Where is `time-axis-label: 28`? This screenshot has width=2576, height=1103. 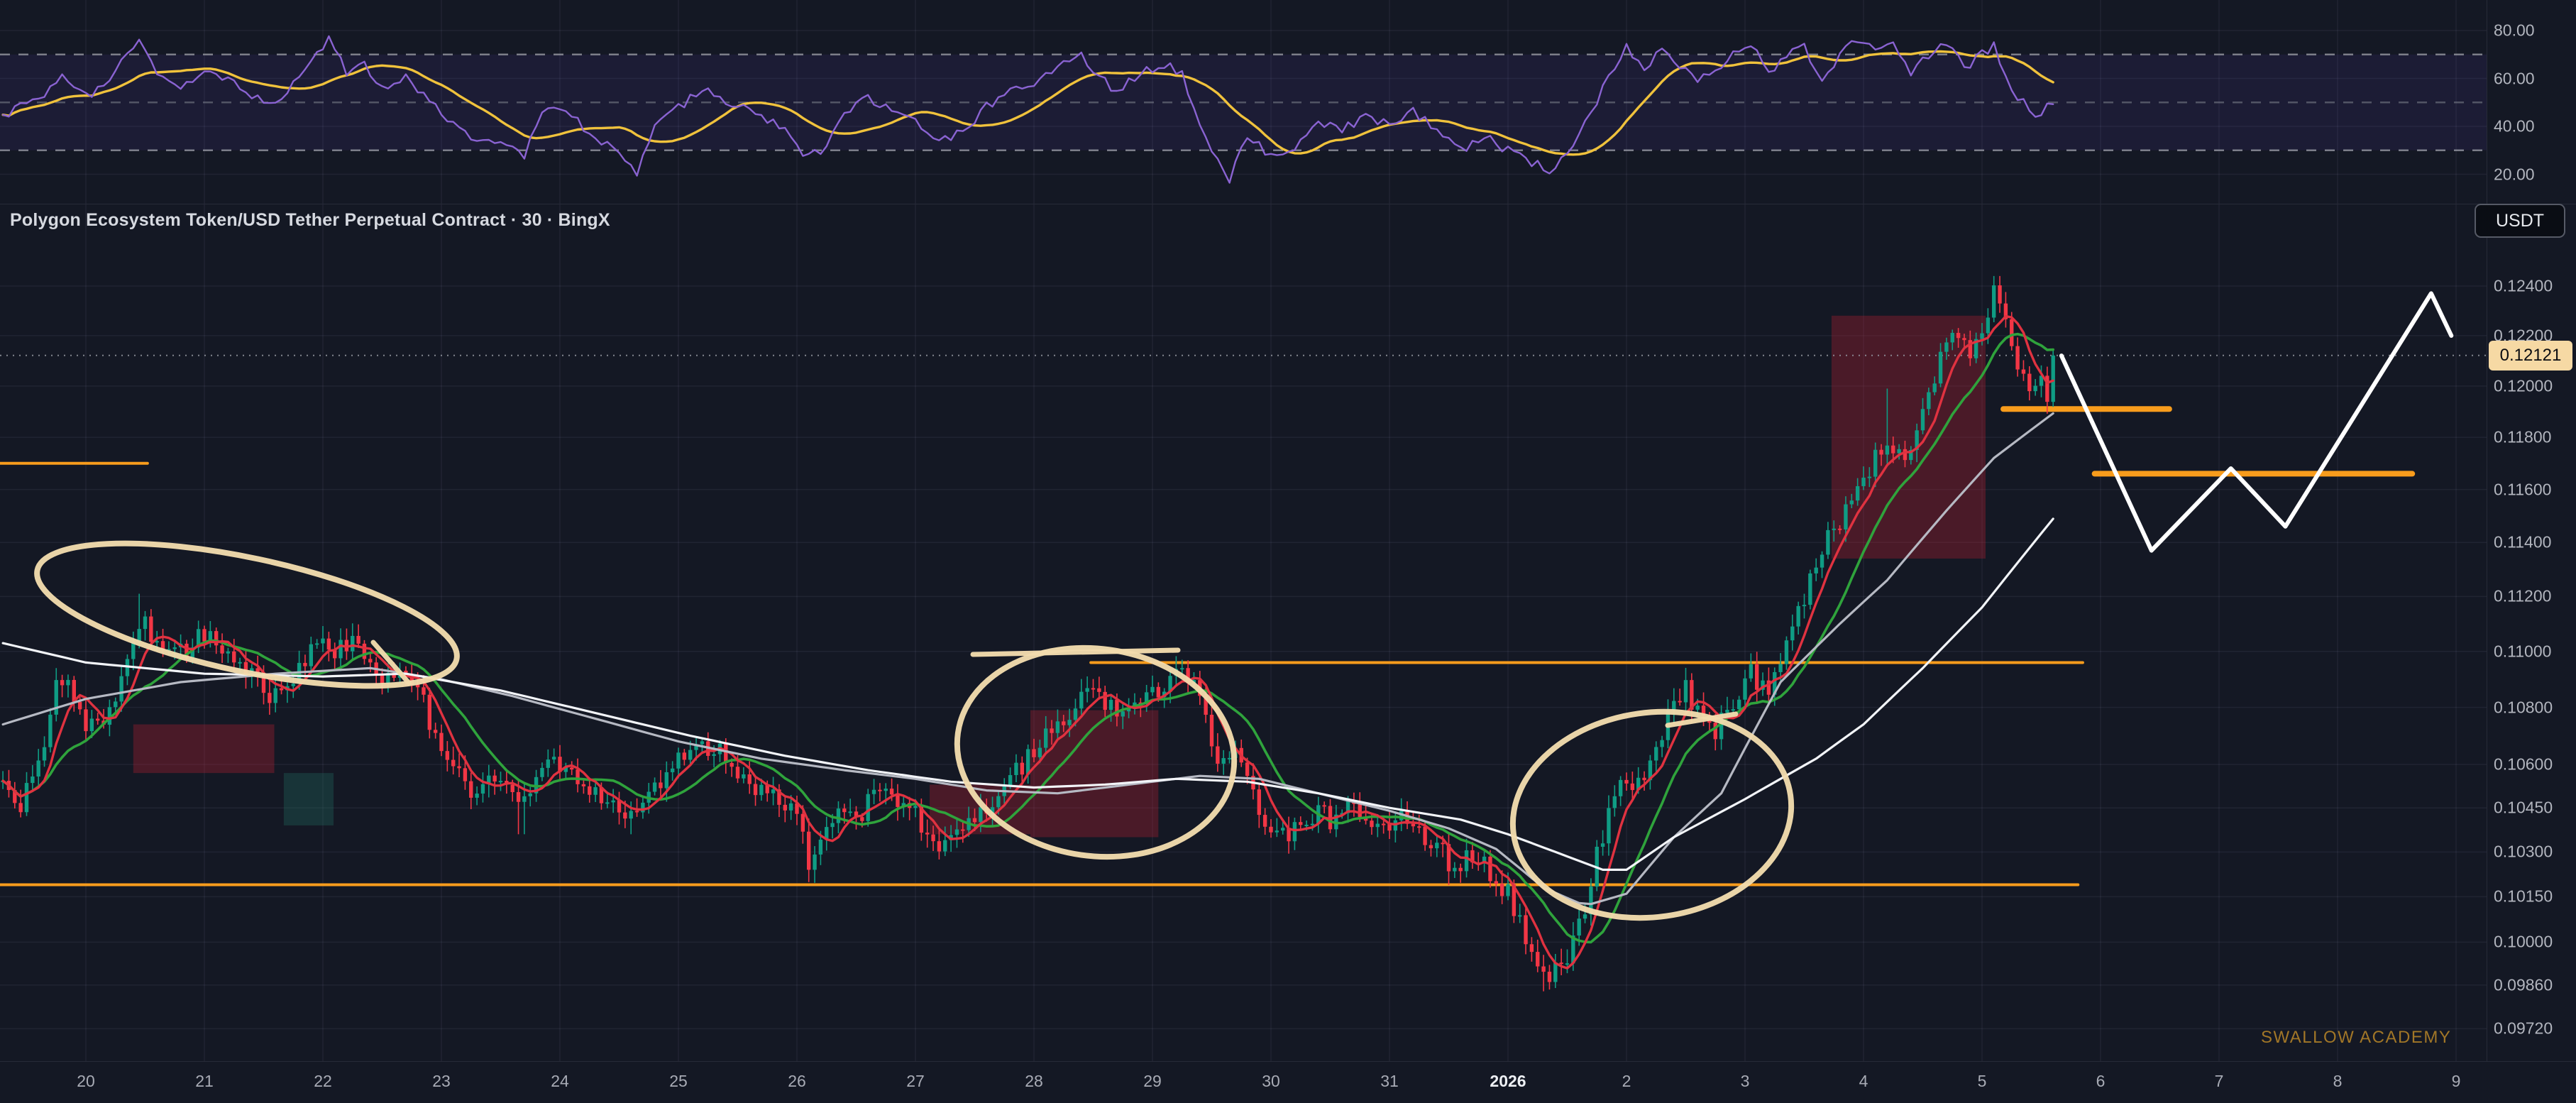
time-axis-label: 28 is located at coordinates (1034, 1081).